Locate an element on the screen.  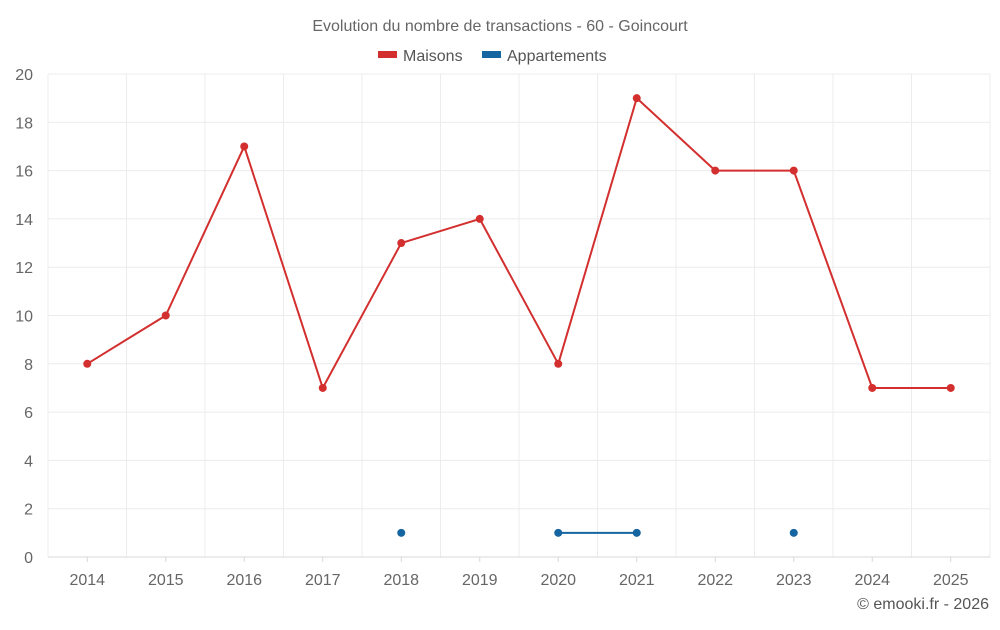
credit-text: © emooki.fr - 2026 is located at coordinates (923, 604).